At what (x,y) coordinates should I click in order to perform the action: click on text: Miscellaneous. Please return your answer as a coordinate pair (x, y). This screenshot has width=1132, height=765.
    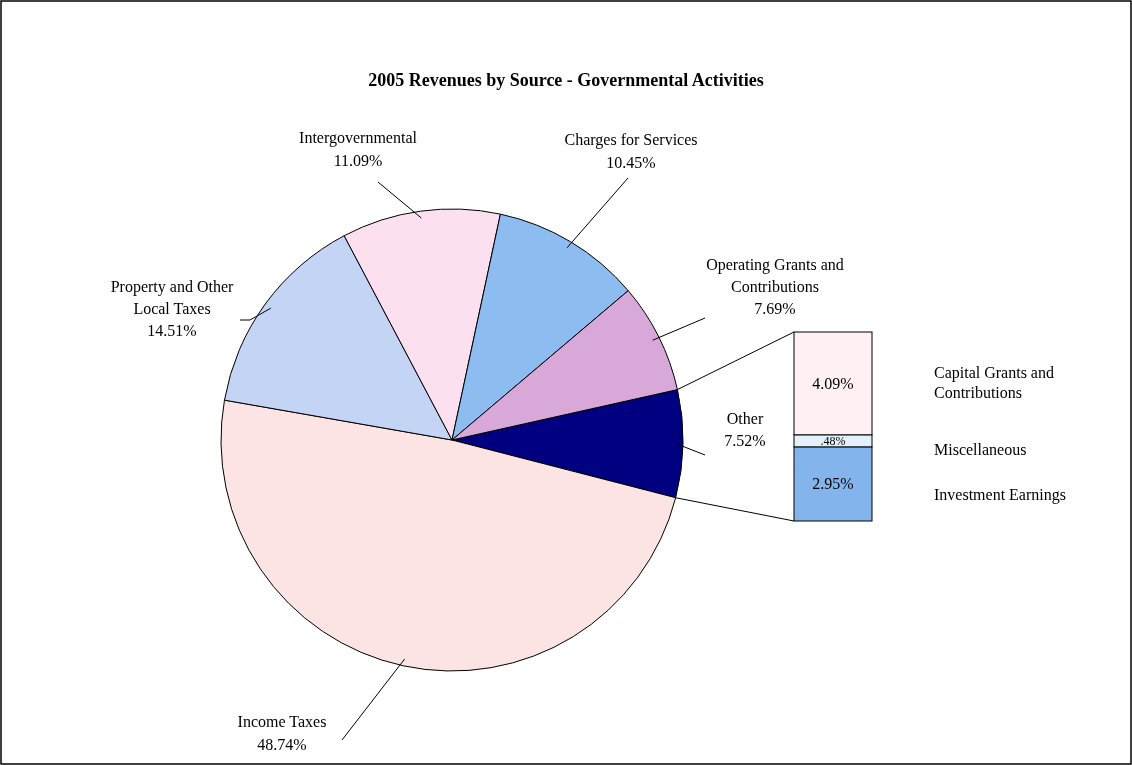
    Looking at the image, I should click on (980, 449).